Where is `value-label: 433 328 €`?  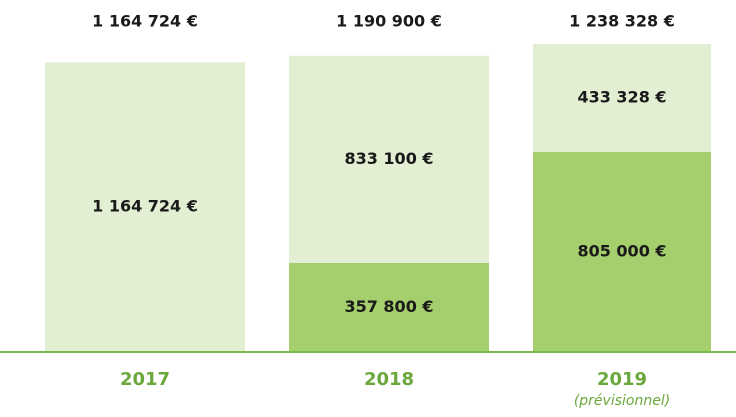
value-label: 433 328 € is located at coordinates (621, 96).